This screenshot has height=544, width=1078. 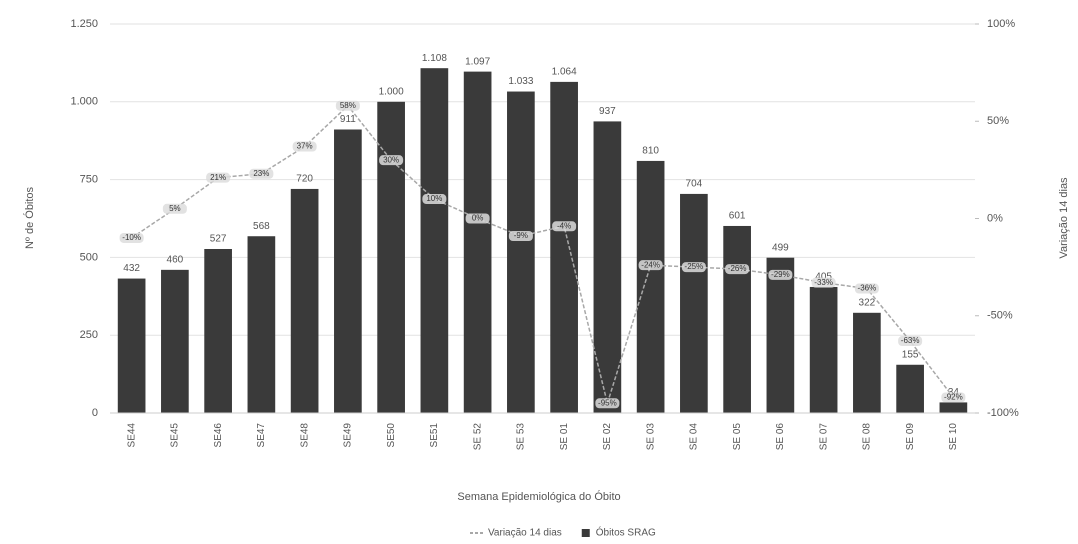 What do you see at coordinates (694, 184) in the screenshot?
I see `bar-value-label: 704` at bounding box center [694, 184].